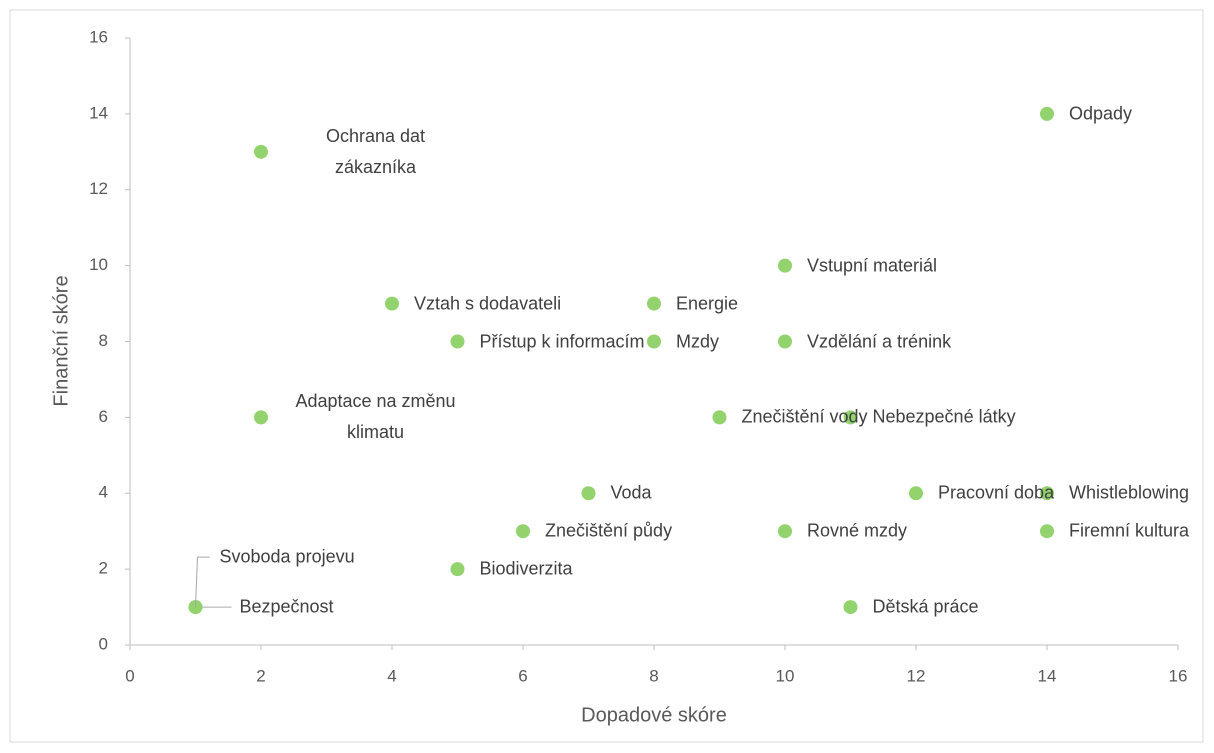  Describe the element at coordinates (872, 265) in the screenshot. I see `point-label: Vstupní materiál` at that location.